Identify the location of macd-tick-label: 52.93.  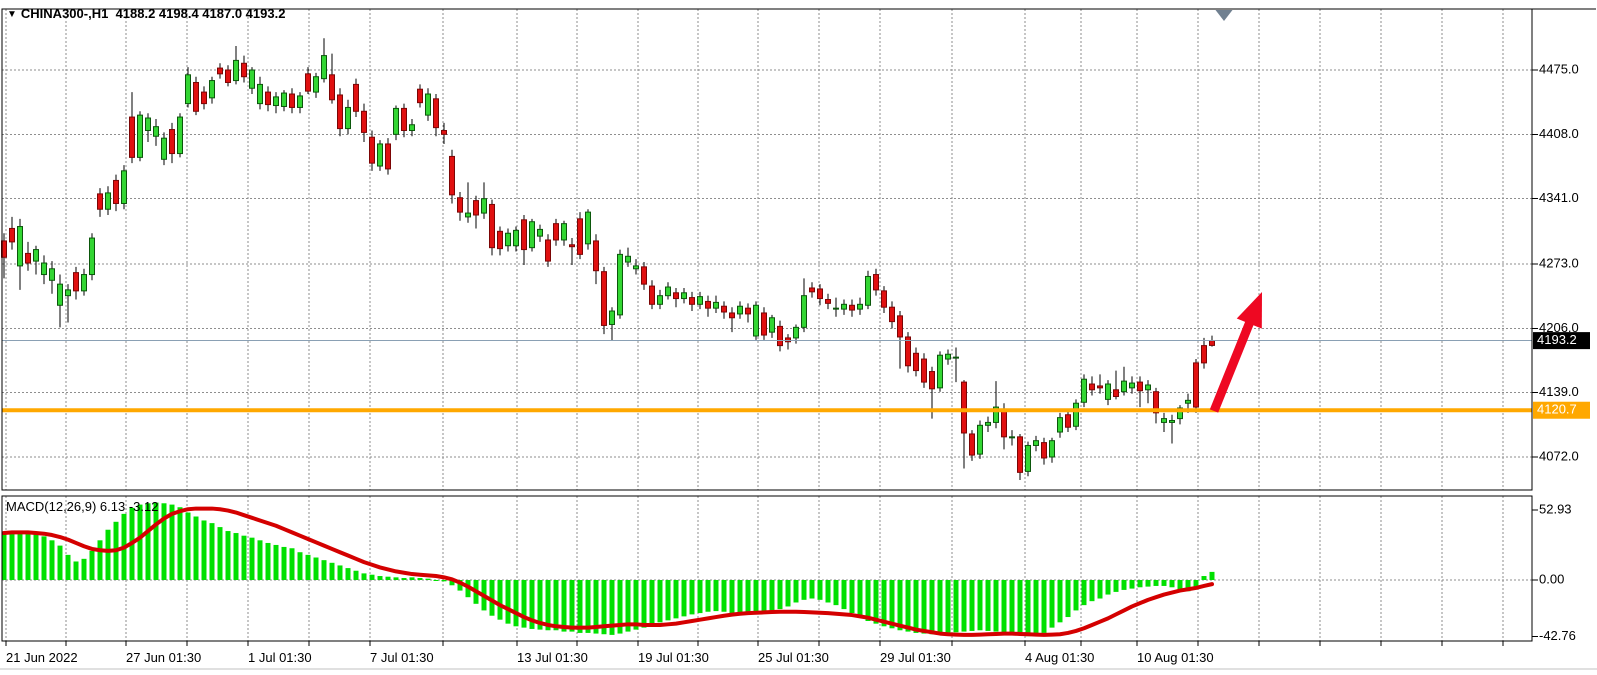
(1555, 508).